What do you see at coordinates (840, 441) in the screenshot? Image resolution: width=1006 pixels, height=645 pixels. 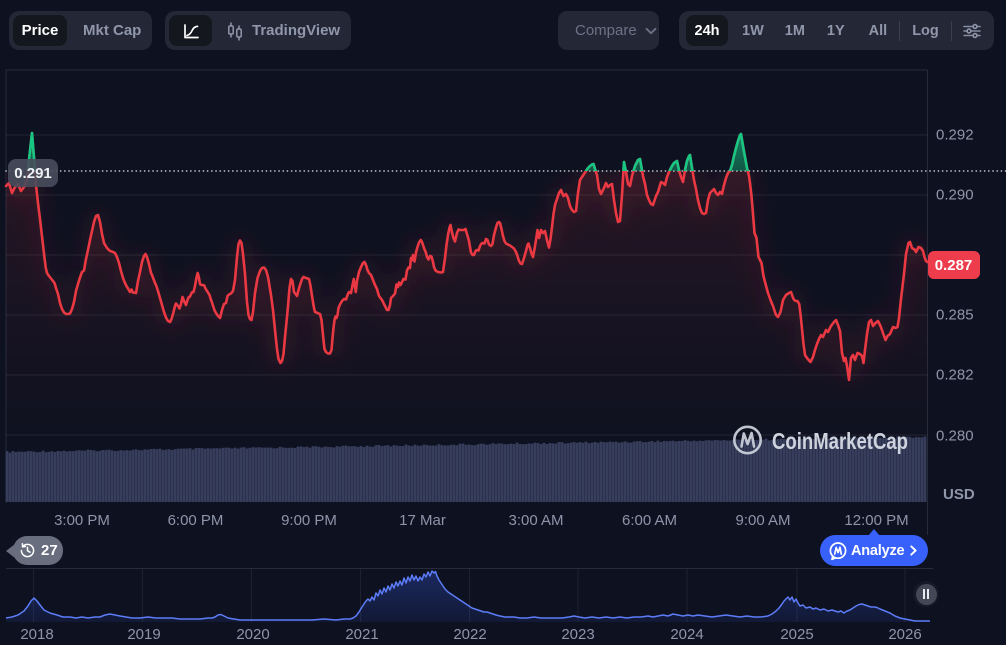 I see `svg-text: CoinMarketCap` at bounding box center [840, 441].